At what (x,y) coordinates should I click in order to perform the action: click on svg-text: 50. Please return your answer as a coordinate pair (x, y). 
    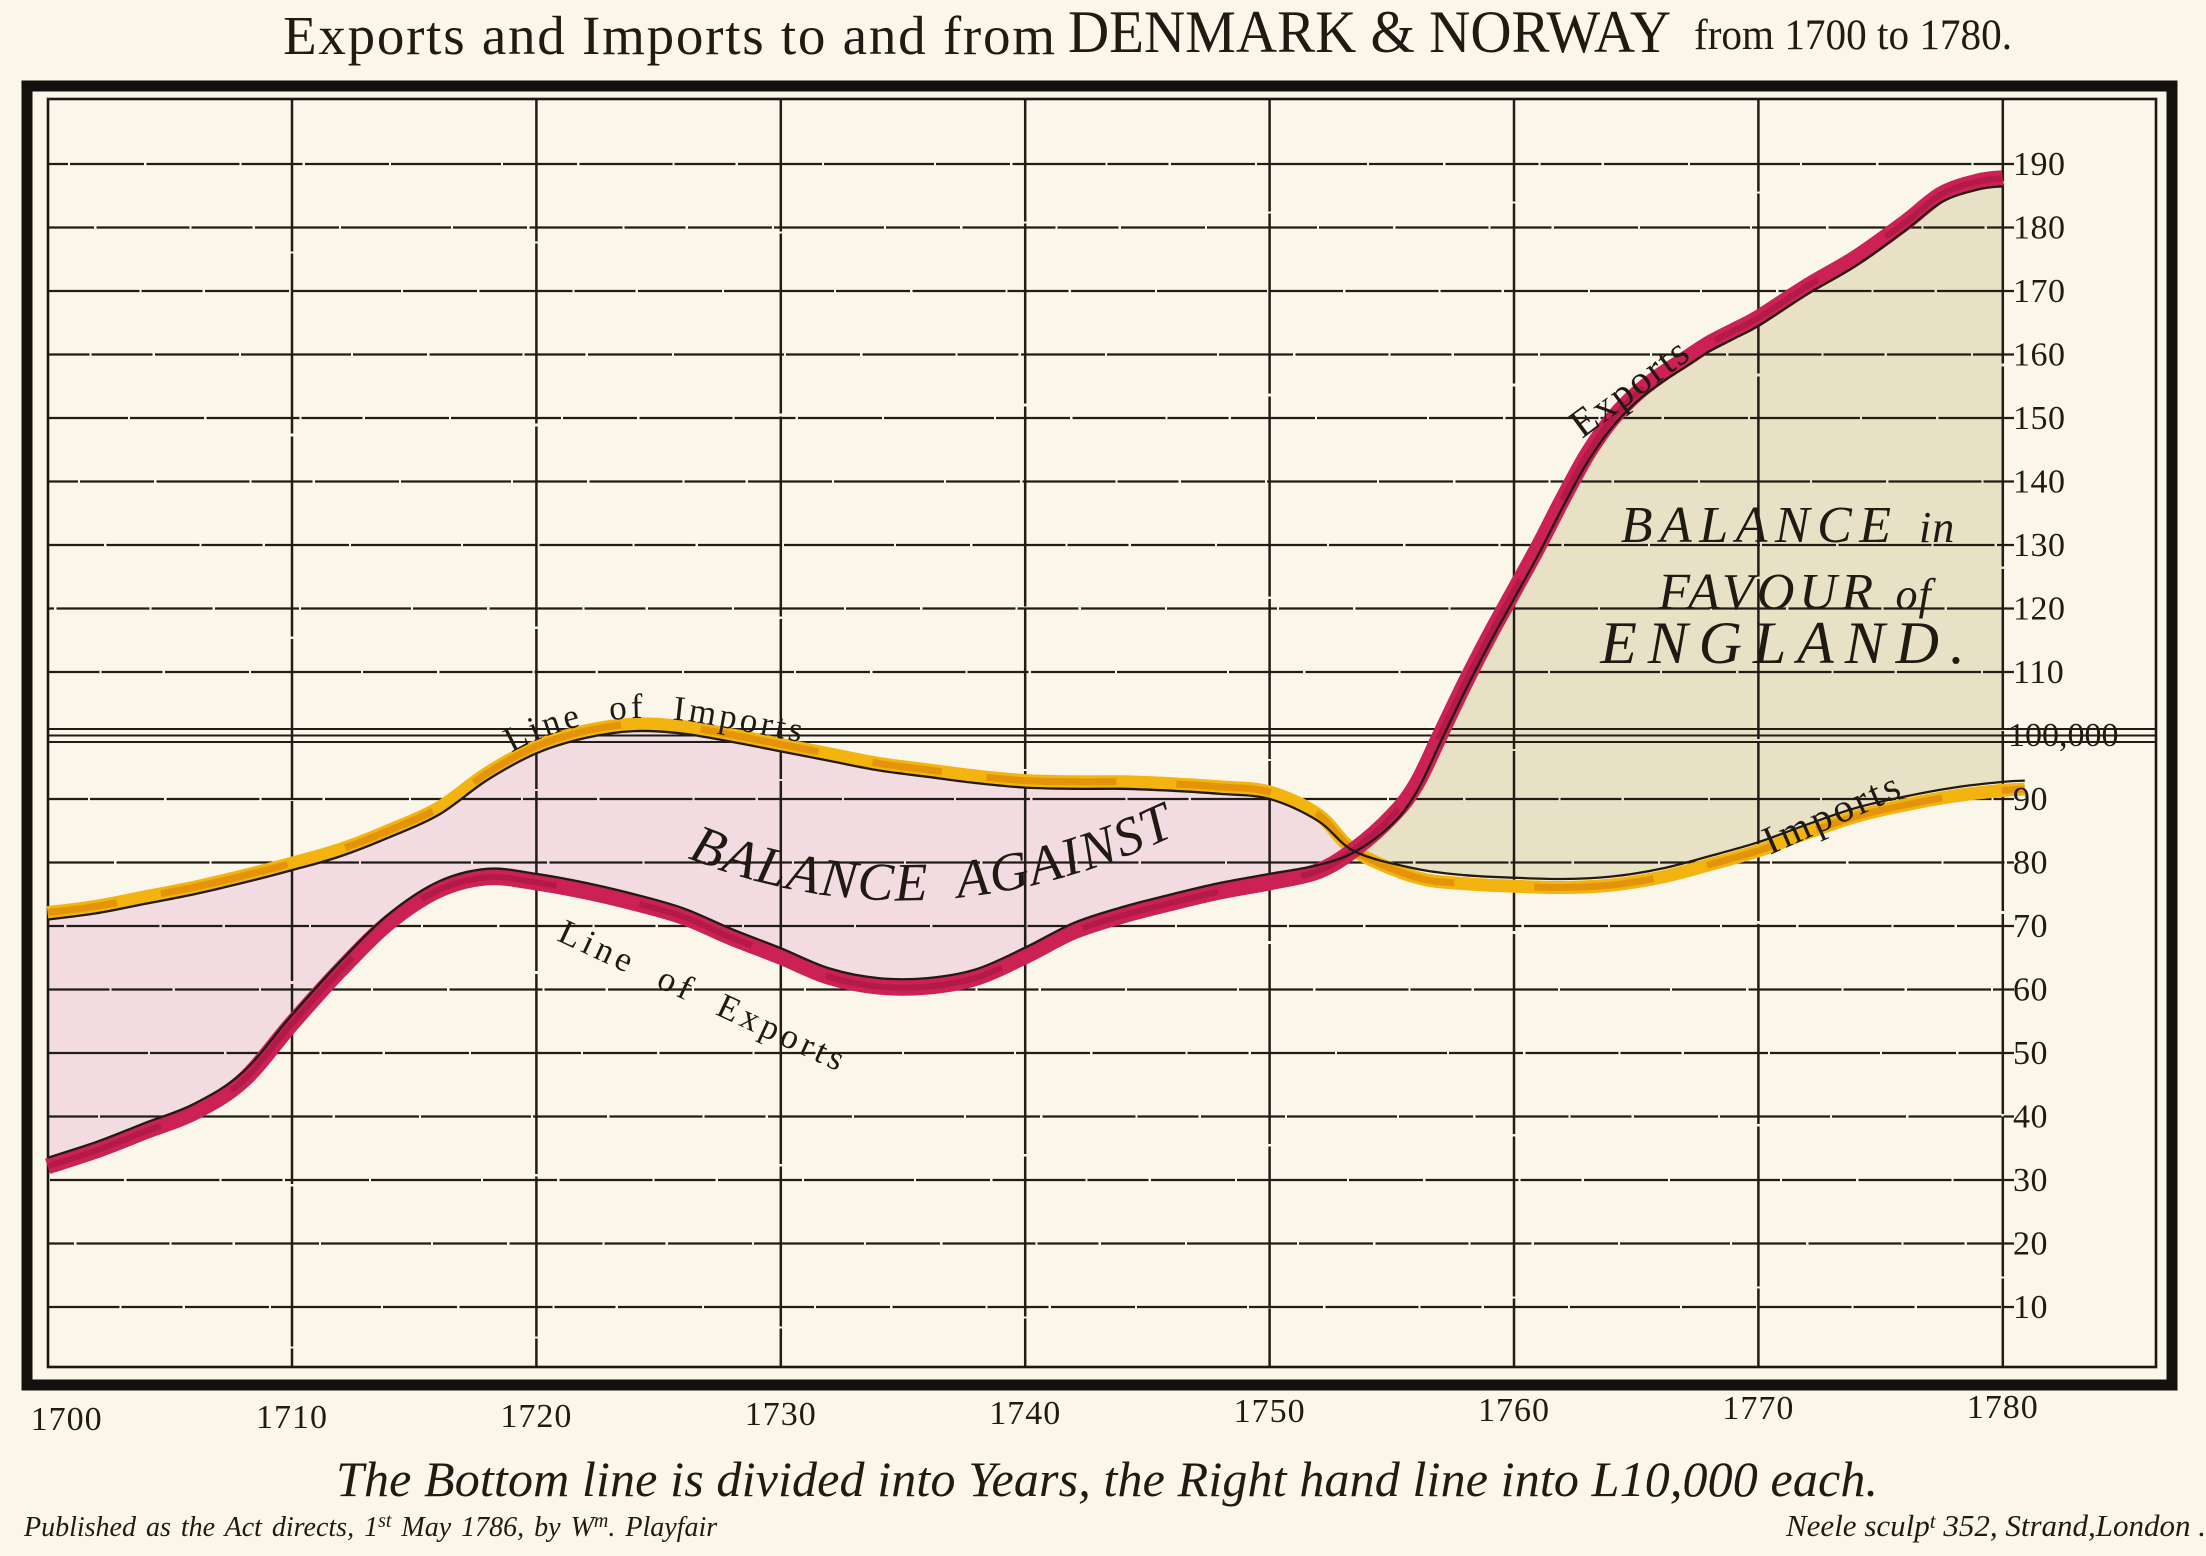
    Looking at the image, I should click on (2030, 1053).